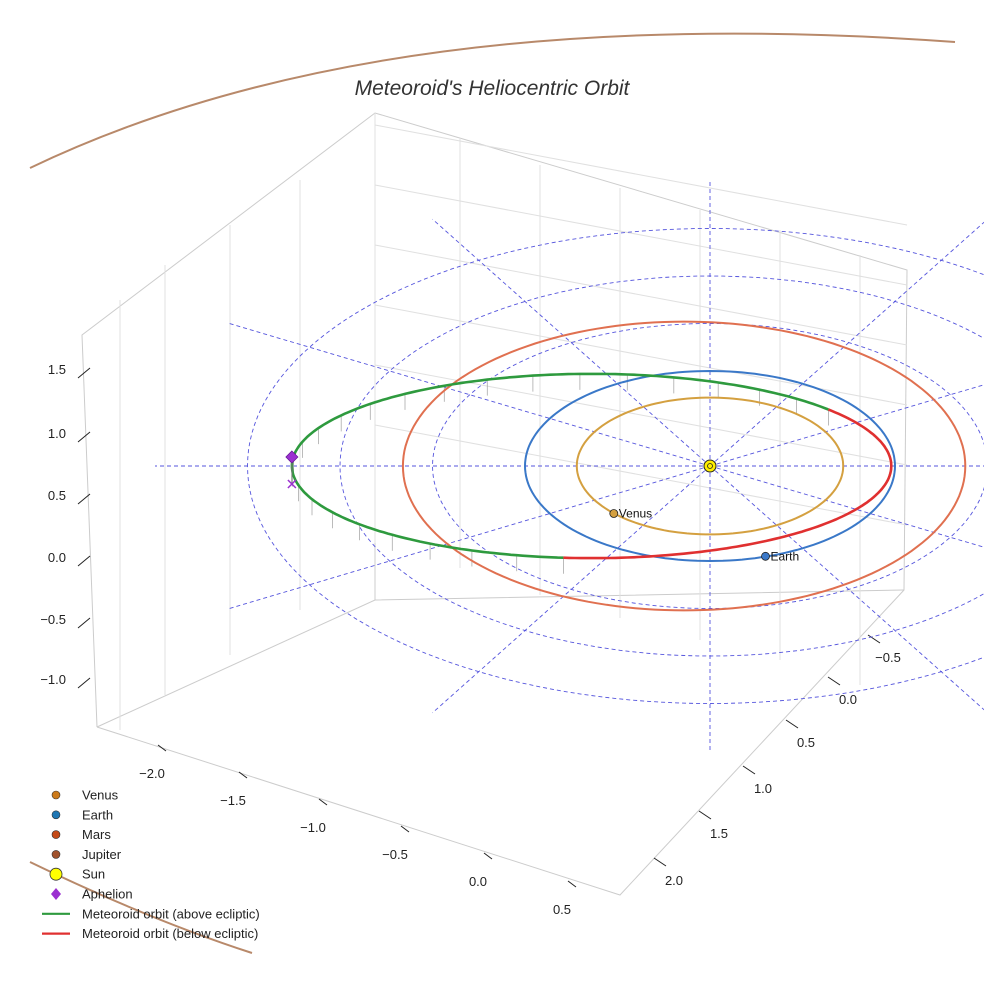  What do you see at coordinates (96, 834) in the screenshot?
I see `legend-label: Mars` at bounding box center [96, 834].